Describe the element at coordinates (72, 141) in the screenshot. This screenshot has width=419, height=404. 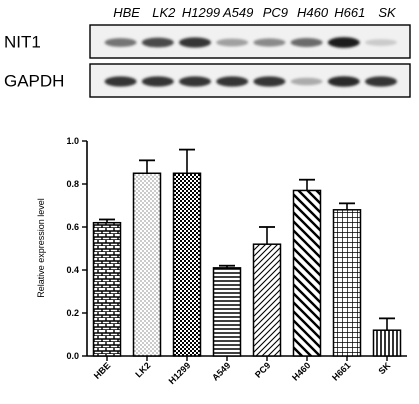
I see `y-tick-label: 1.0` at that location.